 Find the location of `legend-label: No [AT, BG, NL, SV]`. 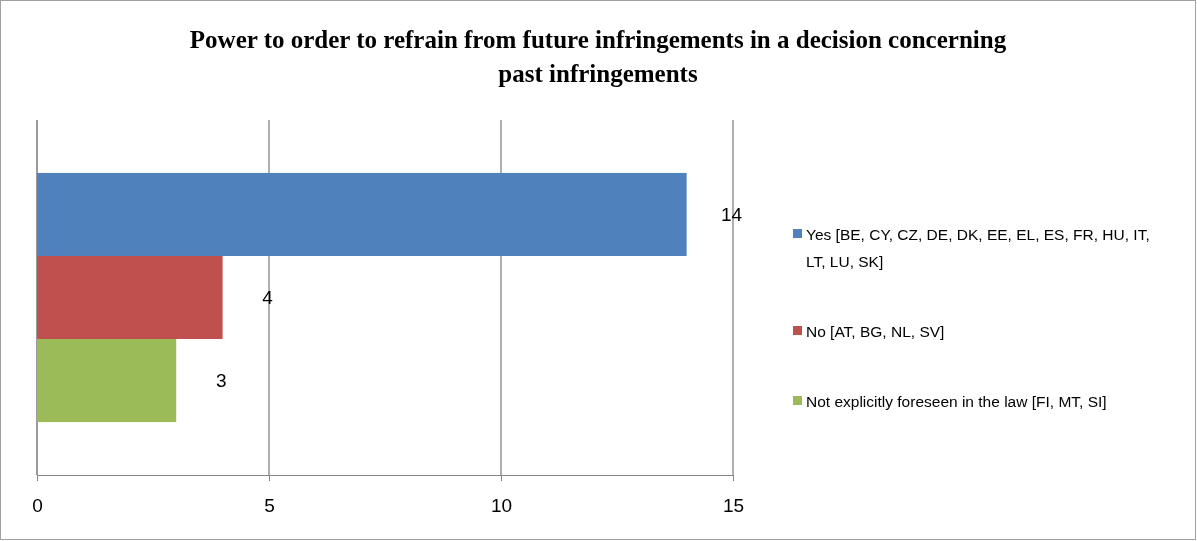

legend-label: No [AT, BG, NL, SV] is located at coordinates (875, 331).